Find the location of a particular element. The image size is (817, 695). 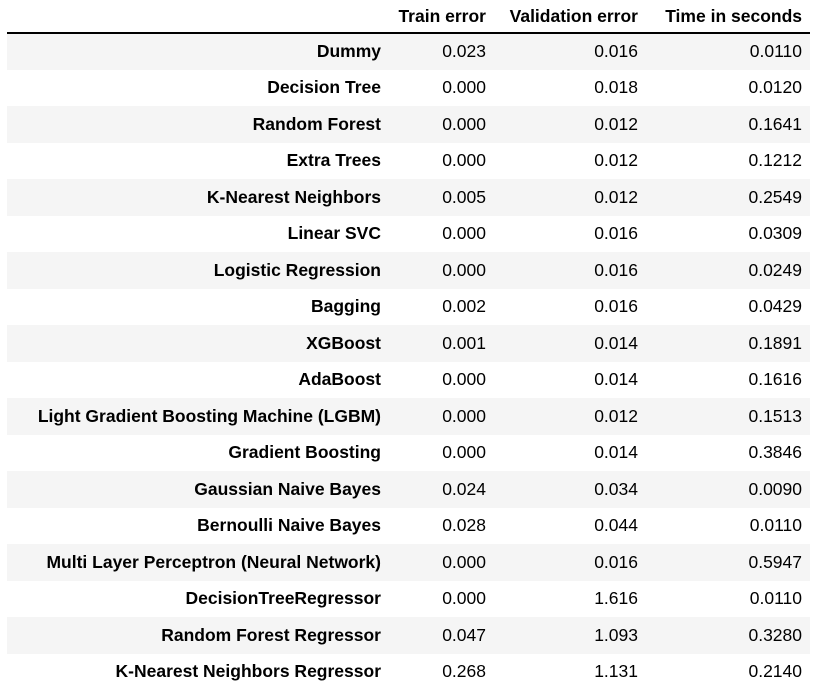

row-model-name: XGBoost is located at coordinates (343, 342).